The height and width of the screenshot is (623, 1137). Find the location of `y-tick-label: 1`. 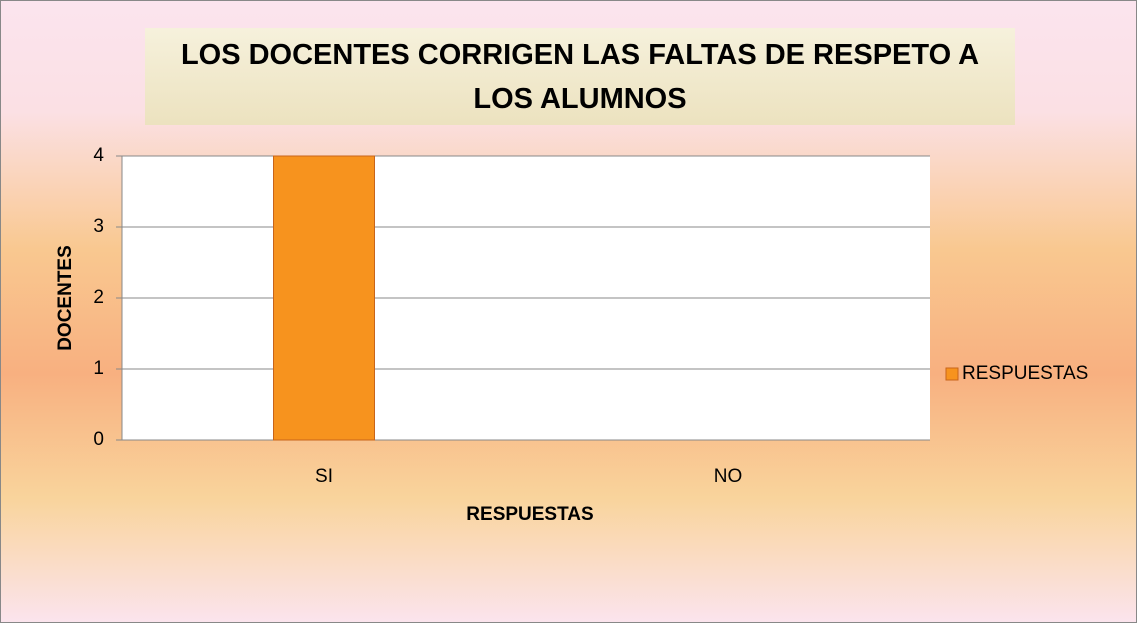

y-tick-label: 1 is located at coordinates (98, 368).